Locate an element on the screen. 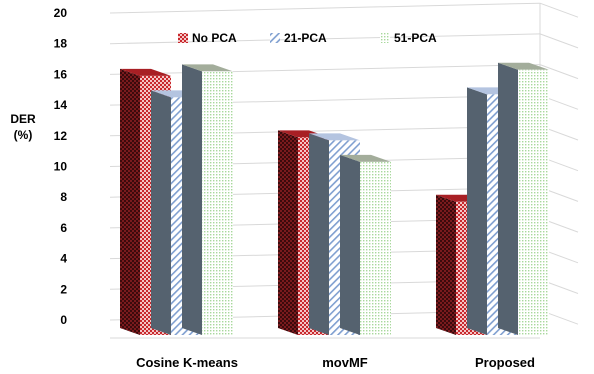 The width and height of the screenshot is (594, 374). legend-item: 51-PCA is located at coordinates (408, 38).